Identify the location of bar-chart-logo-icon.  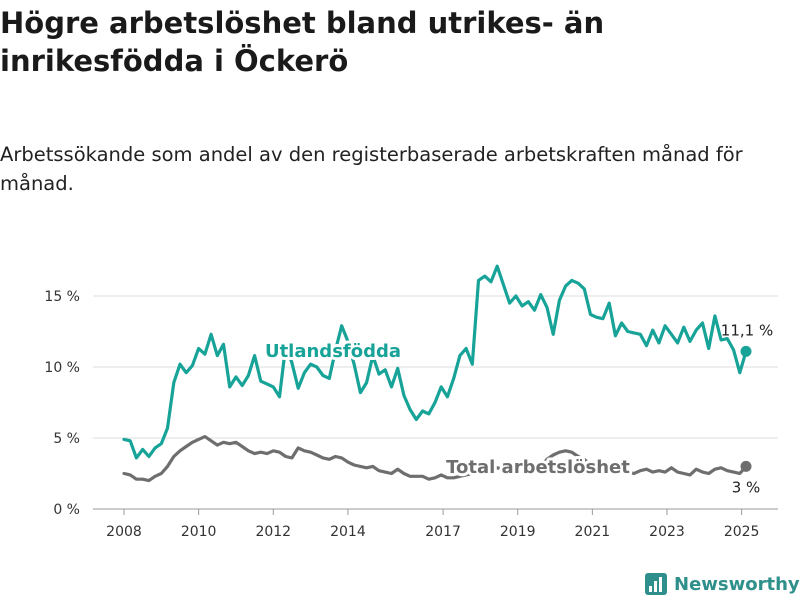
(656, 584).